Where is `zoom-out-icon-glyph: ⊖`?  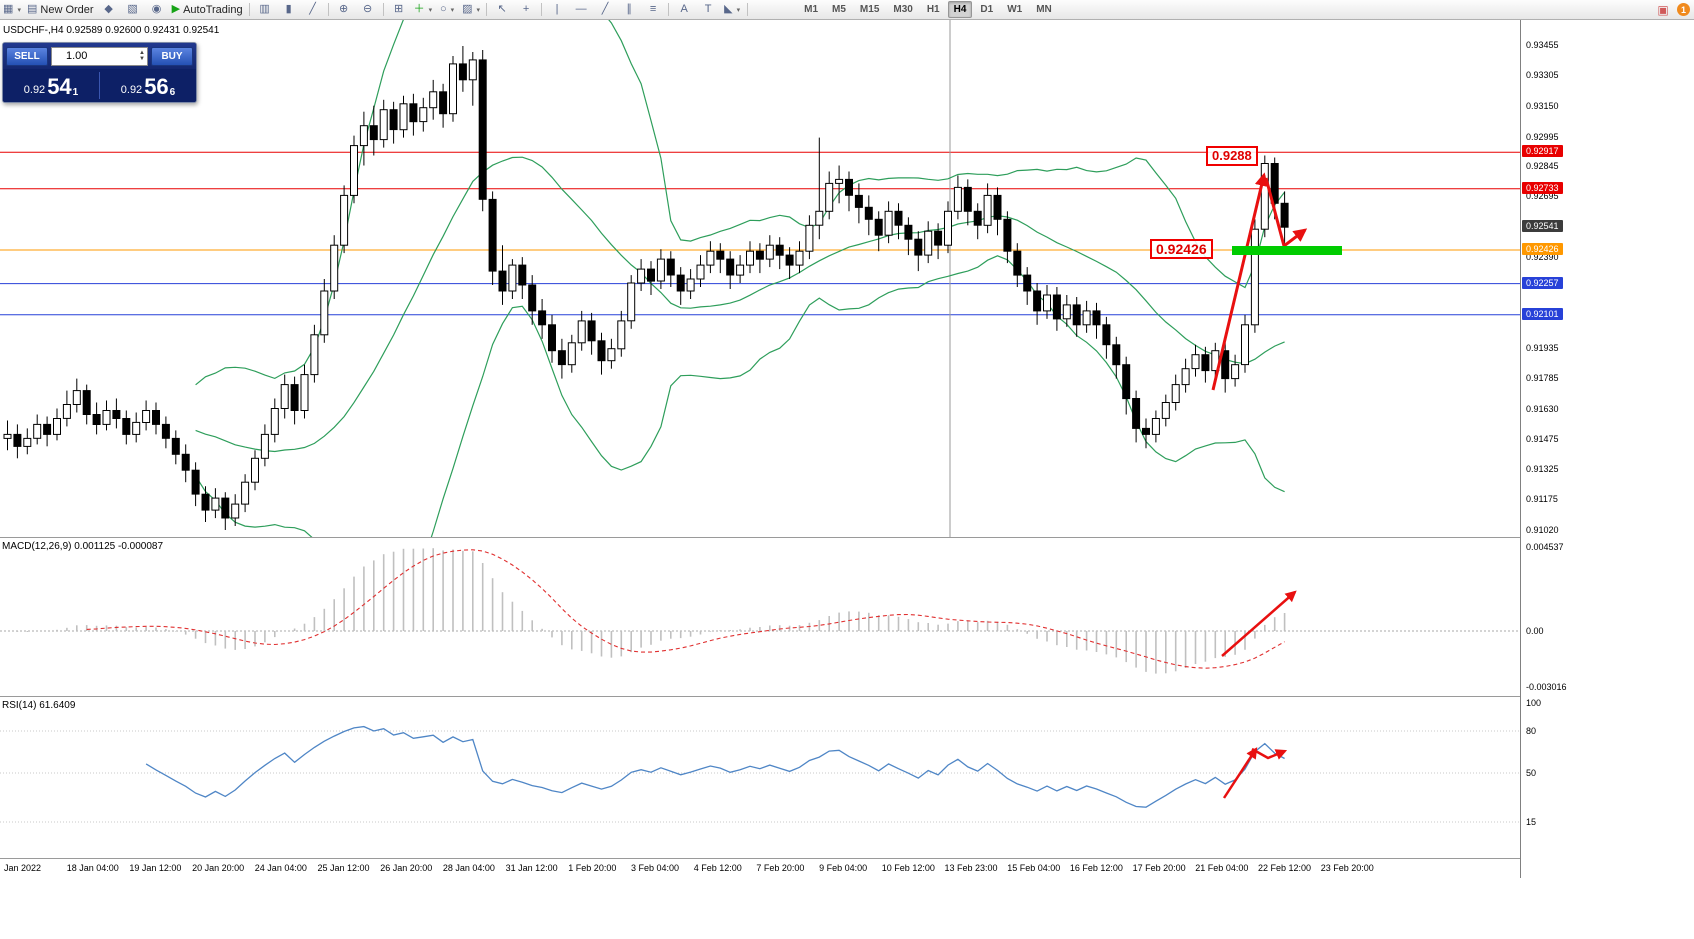 zoom-out-icon-glyph: ⊖ is located at coordinates (367, 9).